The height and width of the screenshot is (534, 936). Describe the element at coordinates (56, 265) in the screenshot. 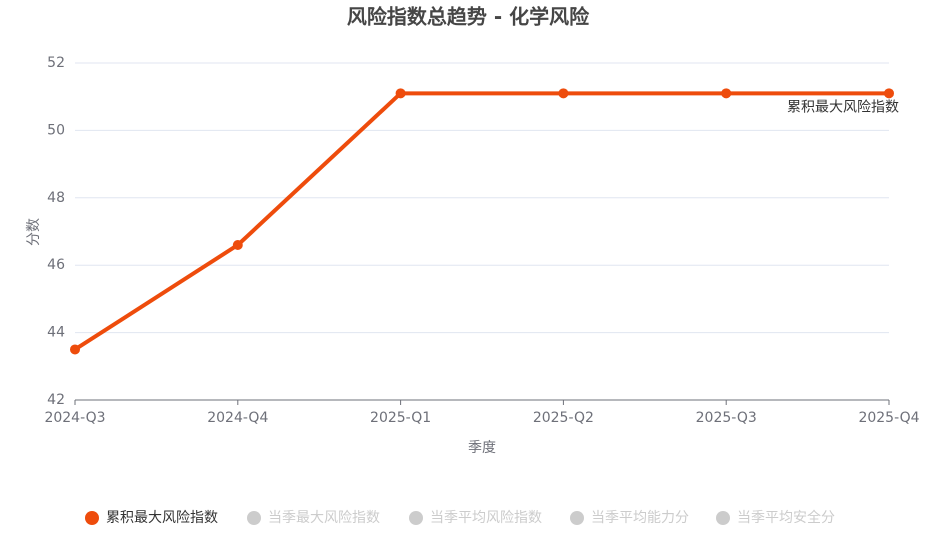

I see `y-tick-label: 46` at that location.